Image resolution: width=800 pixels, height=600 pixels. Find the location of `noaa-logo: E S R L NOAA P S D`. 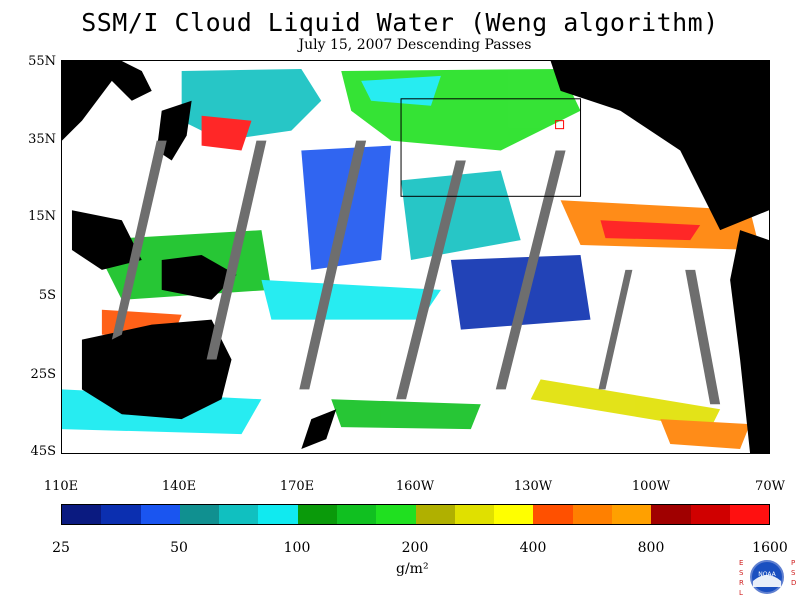

noaa-logo: E S R L NOAA P S D is located at coordinates (767, 578).